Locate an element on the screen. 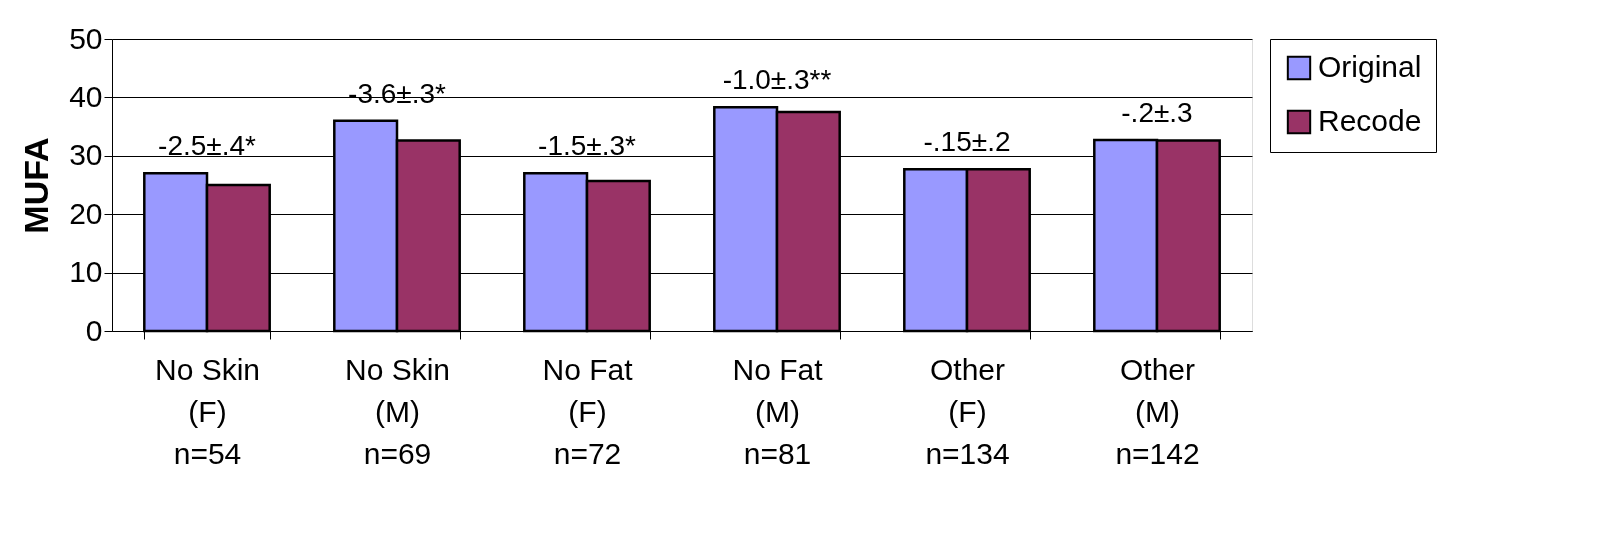  x-tick-label: No Skin (F) n=54 is located at coordinates (207, 411).